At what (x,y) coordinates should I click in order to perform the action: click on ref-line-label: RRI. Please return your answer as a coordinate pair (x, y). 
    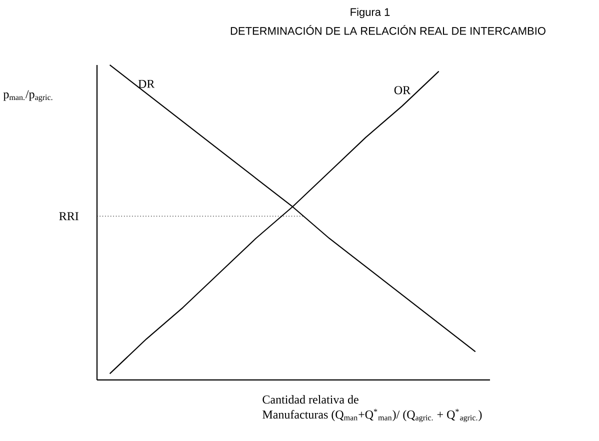
    Looking at the image, I should click on (68, 216).